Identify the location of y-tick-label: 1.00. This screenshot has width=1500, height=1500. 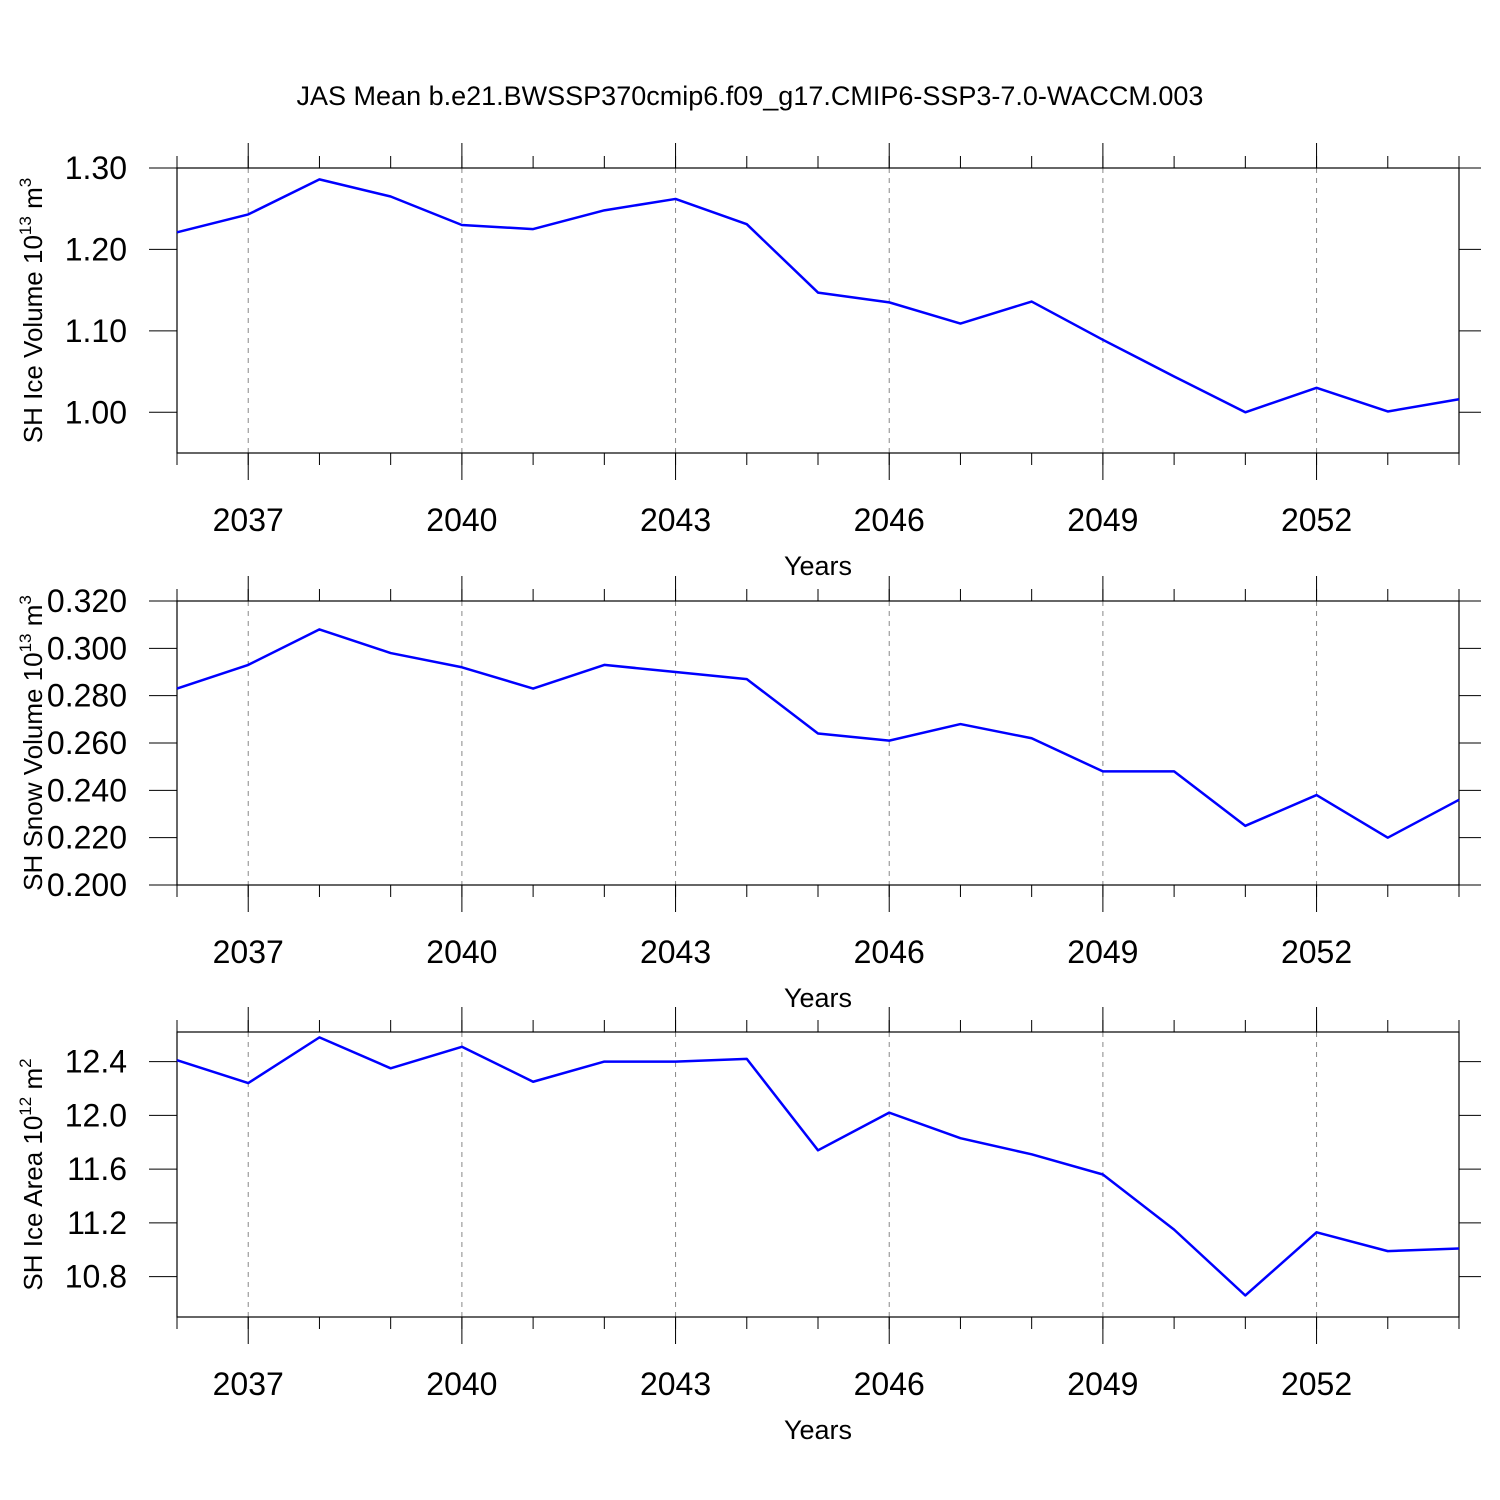
(96, 412).